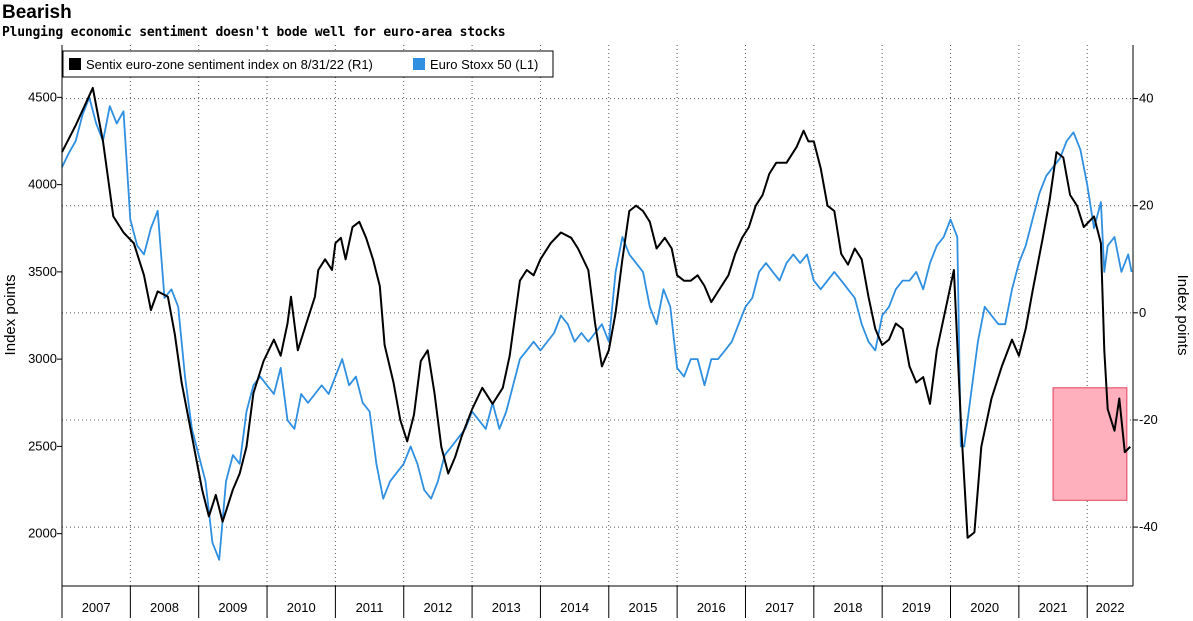 The width and height of the screenshot is (1193, 621). I want to click on x-tick-label: 2019, so click(916, 607).